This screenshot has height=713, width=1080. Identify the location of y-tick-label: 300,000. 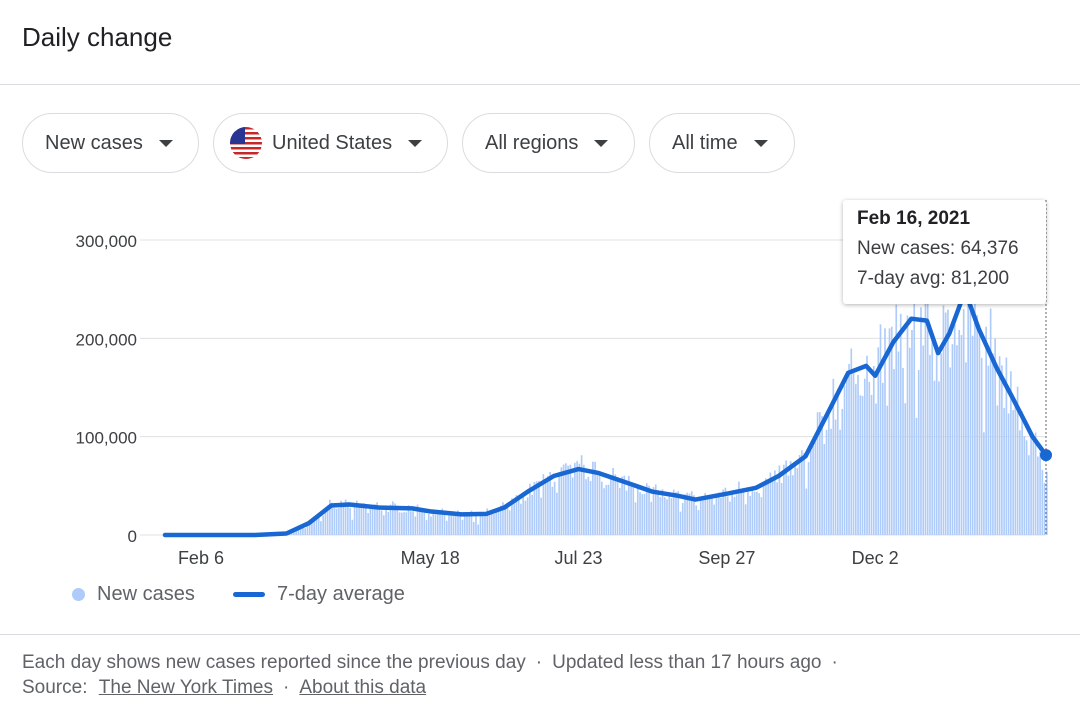
(106, 241).